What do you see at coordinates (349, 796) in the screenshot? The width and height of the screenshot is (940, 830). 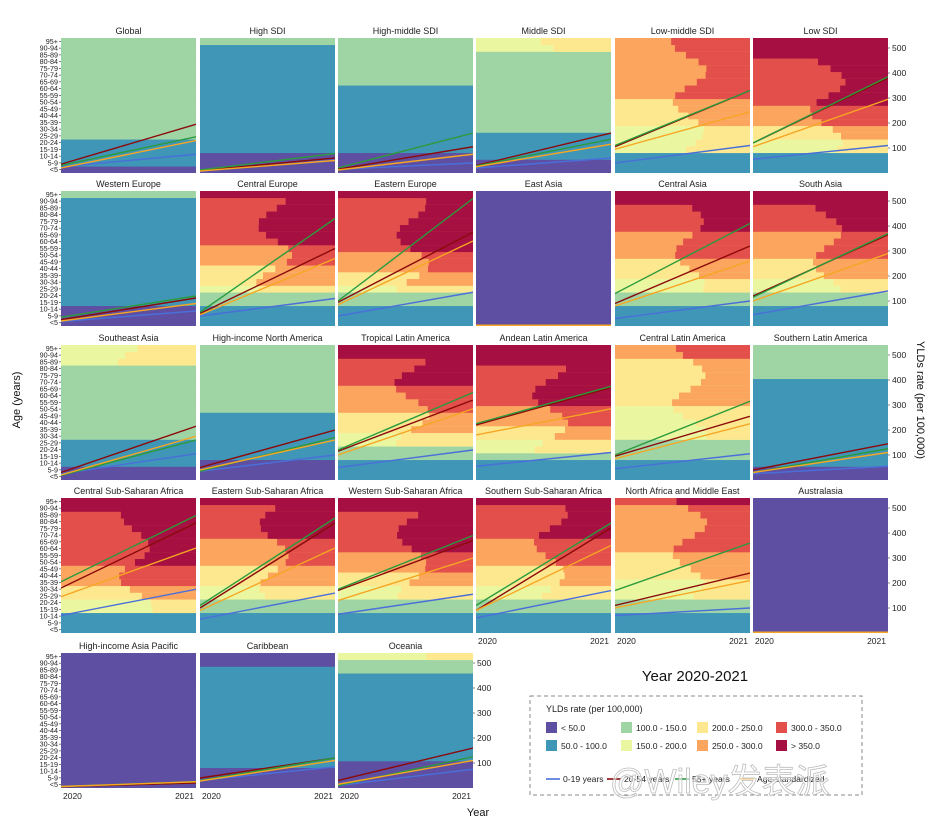 I see `x-tick-label: 2020` at bounding box center [349, 796].